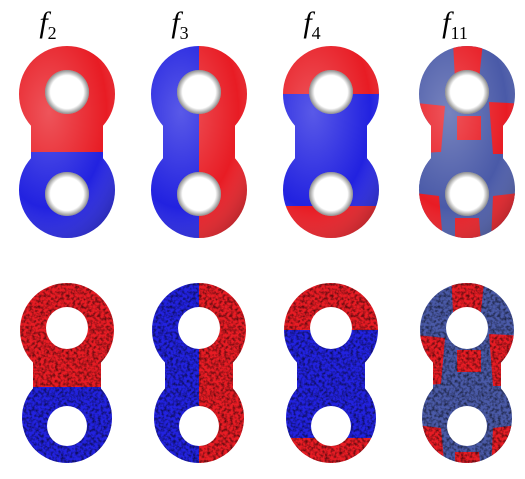  Describe the element at coordinates (199, 142) in the screenshot. I see `smooth-torus-f3` at that location.